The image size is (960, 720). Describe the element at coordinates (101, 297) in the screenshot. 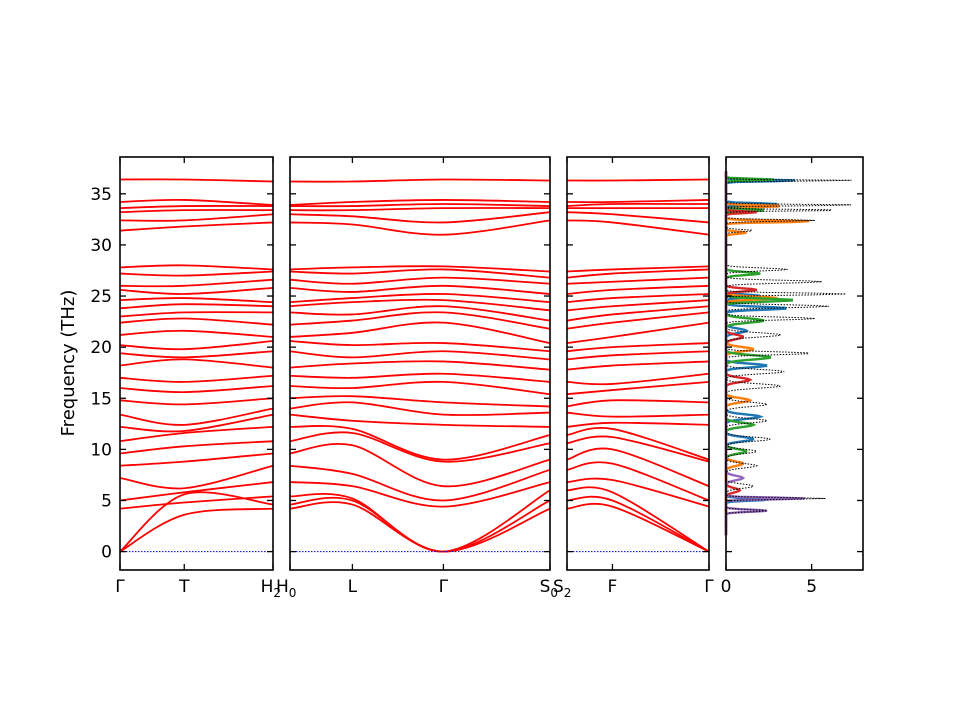

I see `y-tick-label: 25` at that location.